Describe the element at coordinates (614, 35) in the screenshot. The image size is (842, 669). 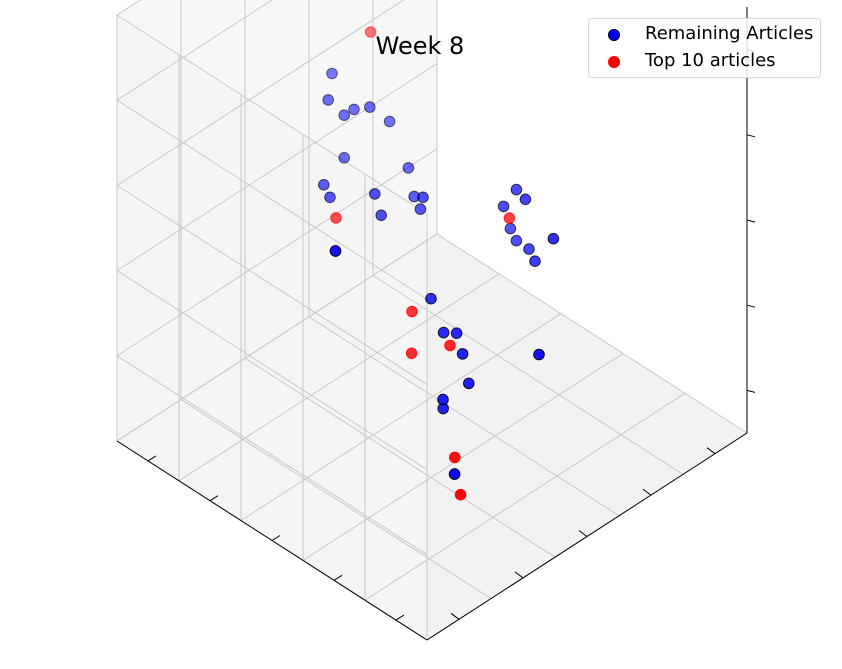
I see `legend-marker-remaining` at that location.